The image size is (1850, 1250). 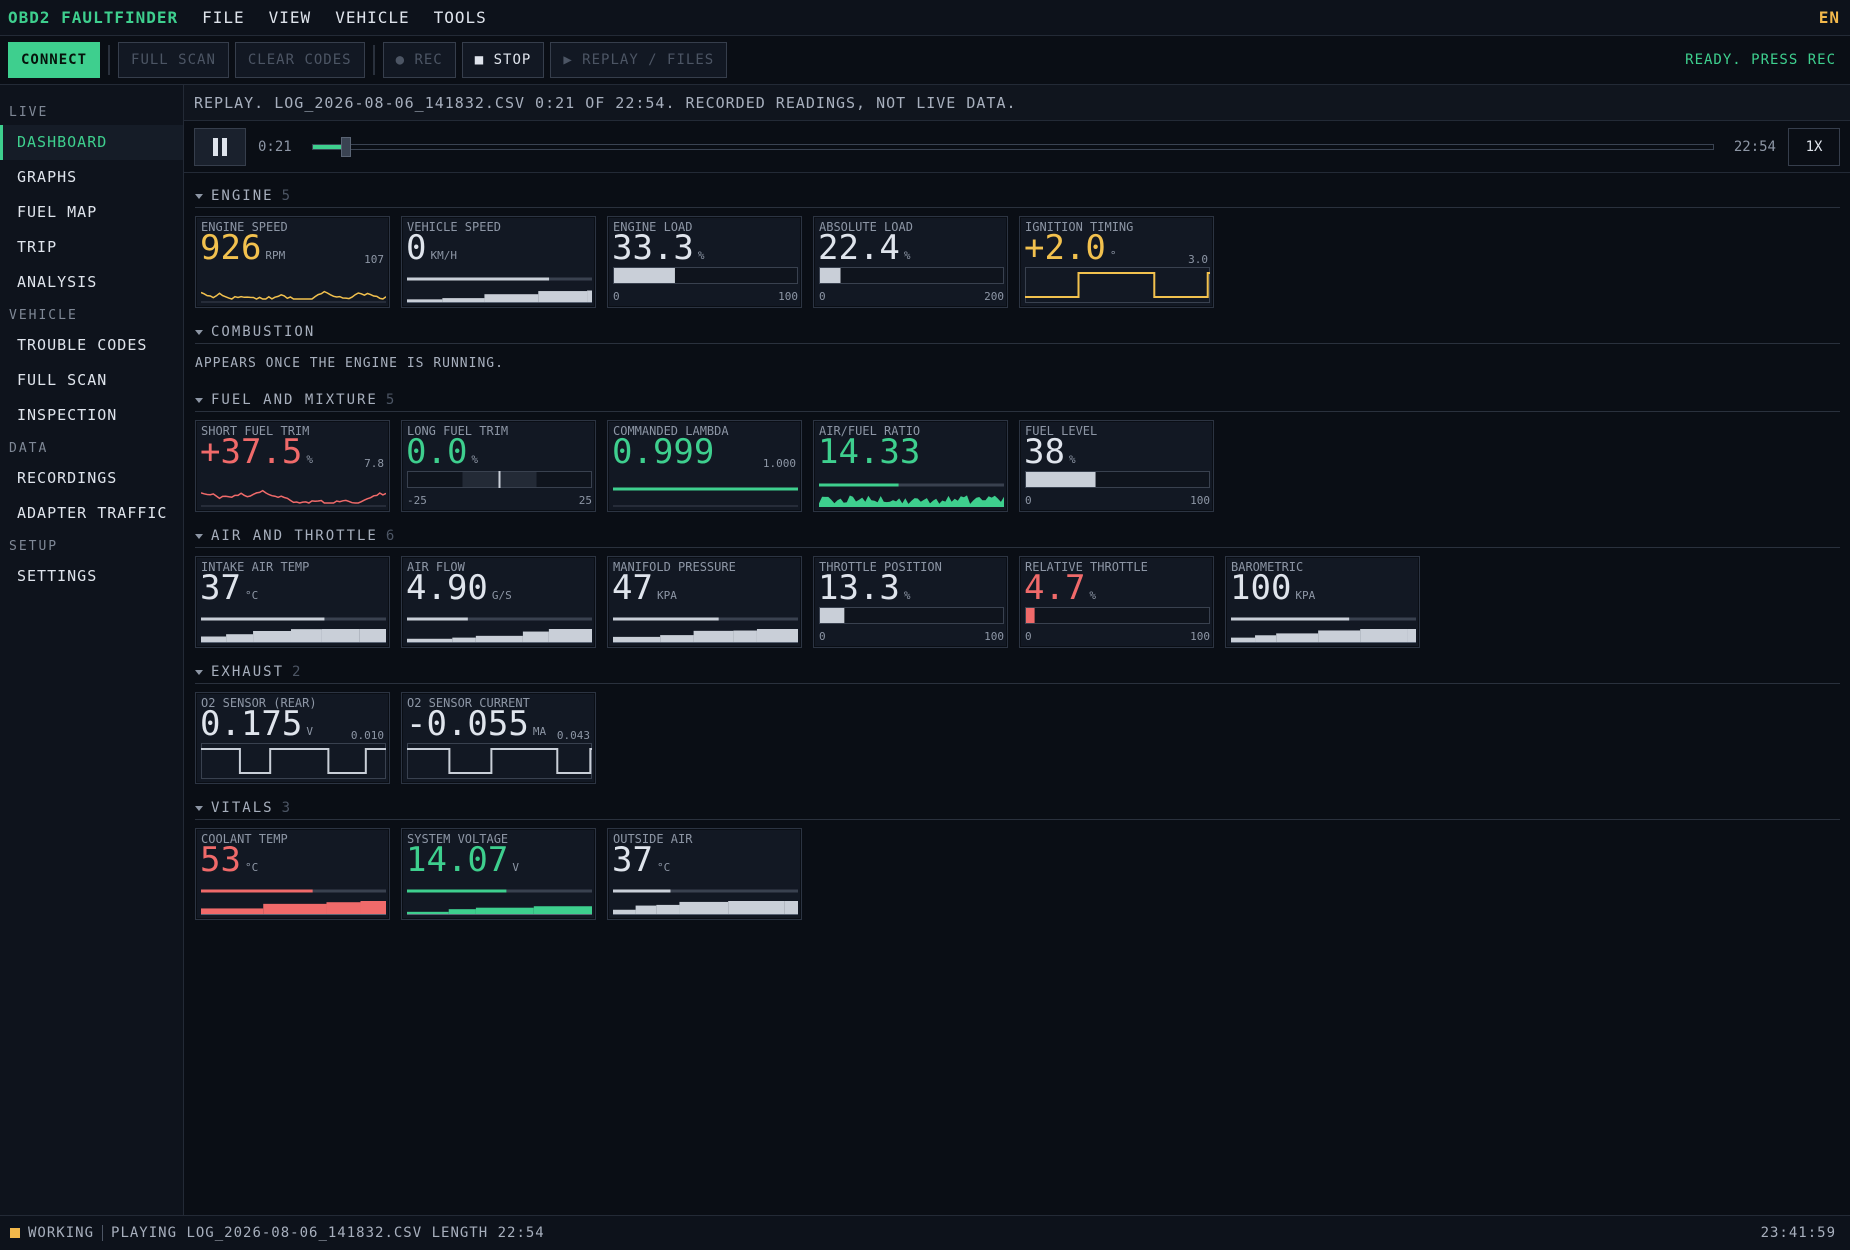 What do you see at coordinates (1017, 536) in the screenshot?
I see `section-header: AIR AND THROTTLE 6` at bounding box center [1017, 536].